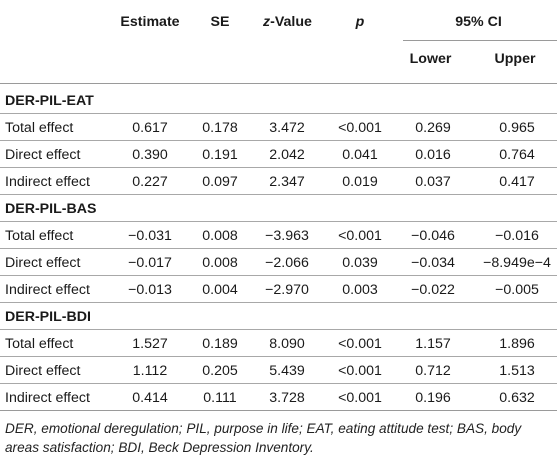 The image size is (557, 463). I want to click on col-header-z-value: z-Value, so click(287, 22).